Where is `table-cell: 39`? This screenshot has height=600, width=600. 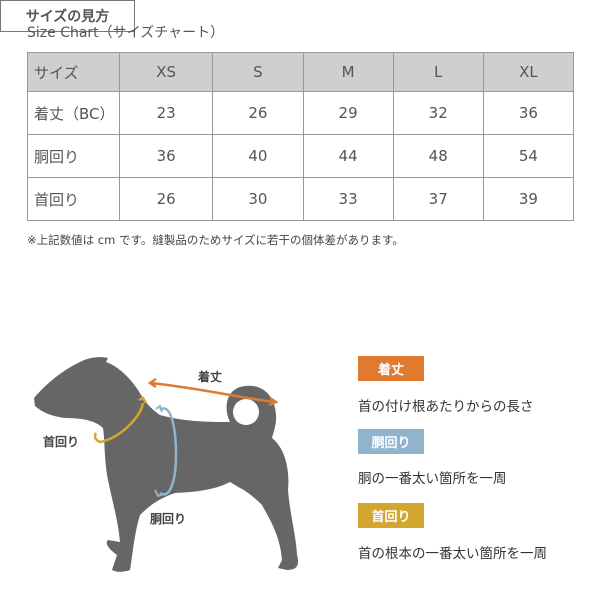
table-cell: 39 is located at coordinates (528, 199).